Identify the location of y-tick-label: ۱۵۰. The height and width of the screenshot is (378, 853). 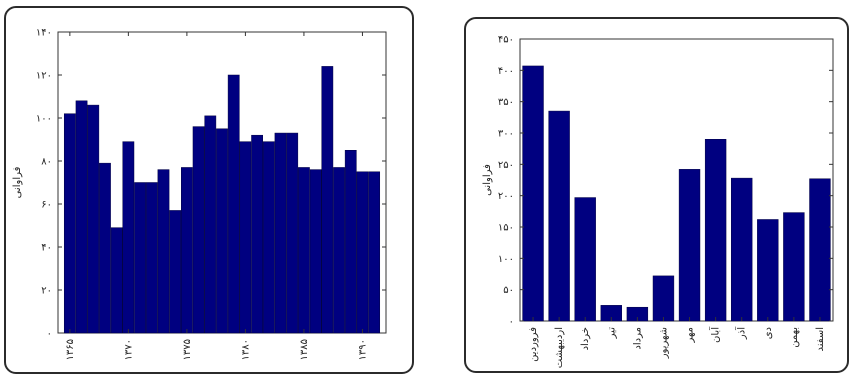
(506, 228).